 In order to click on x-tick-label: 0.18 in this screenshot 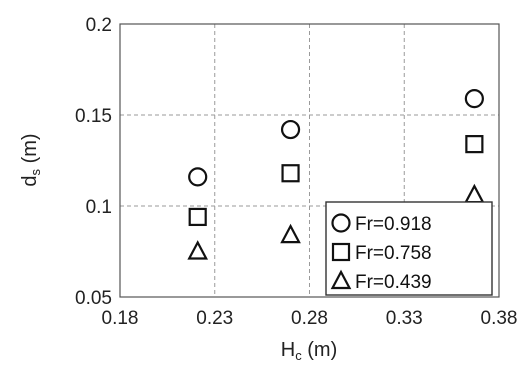, I will do `click(120, 318)`.